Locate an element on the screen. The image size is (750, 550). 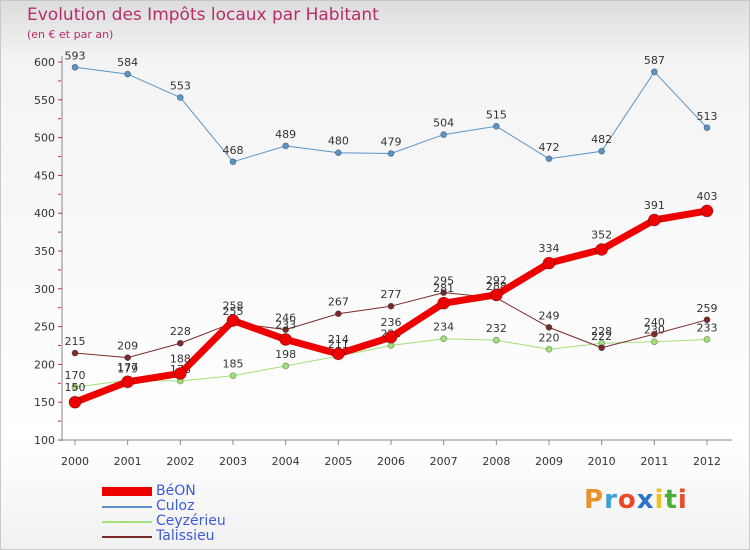
legend-item-ceyzerieu: Ceyzérieu is located at coordinates (164, 521).